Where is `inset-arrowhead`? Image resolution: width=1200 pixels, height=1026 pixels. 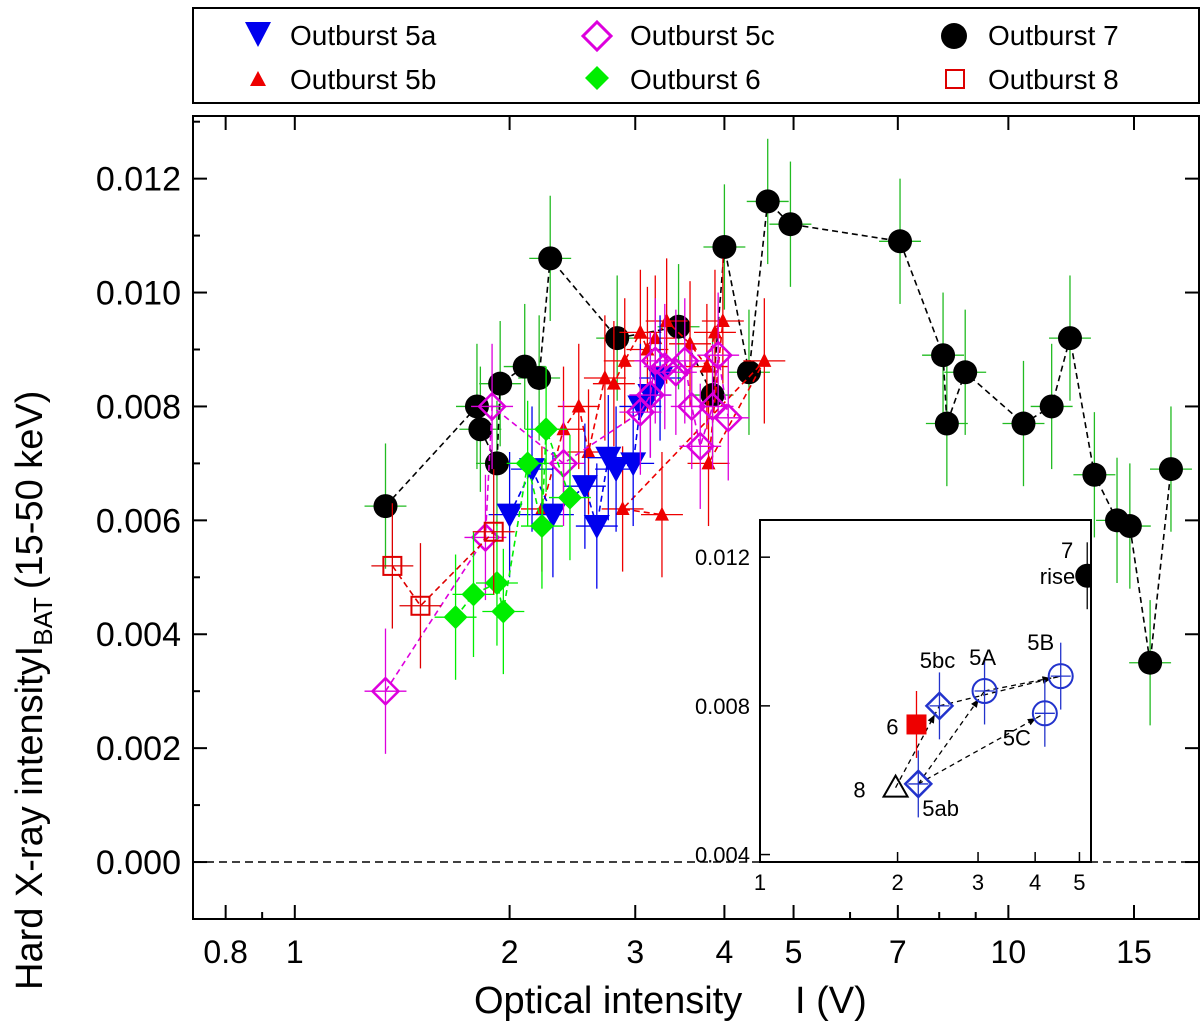 inset-arrowhead is located at coordinates (931, 719).